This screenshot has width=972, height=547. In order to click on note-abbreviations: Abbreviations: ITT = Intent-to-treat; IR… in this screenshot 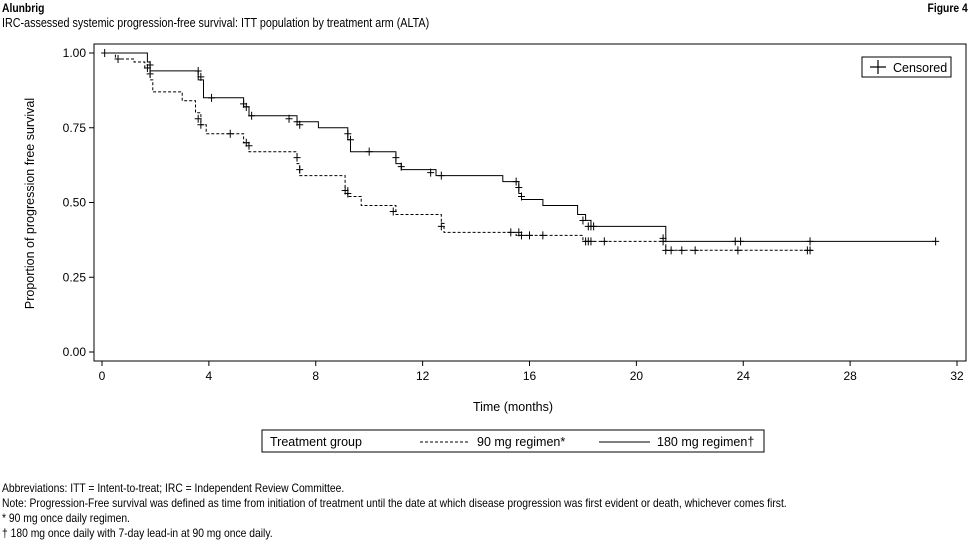, I will do `click(173, 488)`.